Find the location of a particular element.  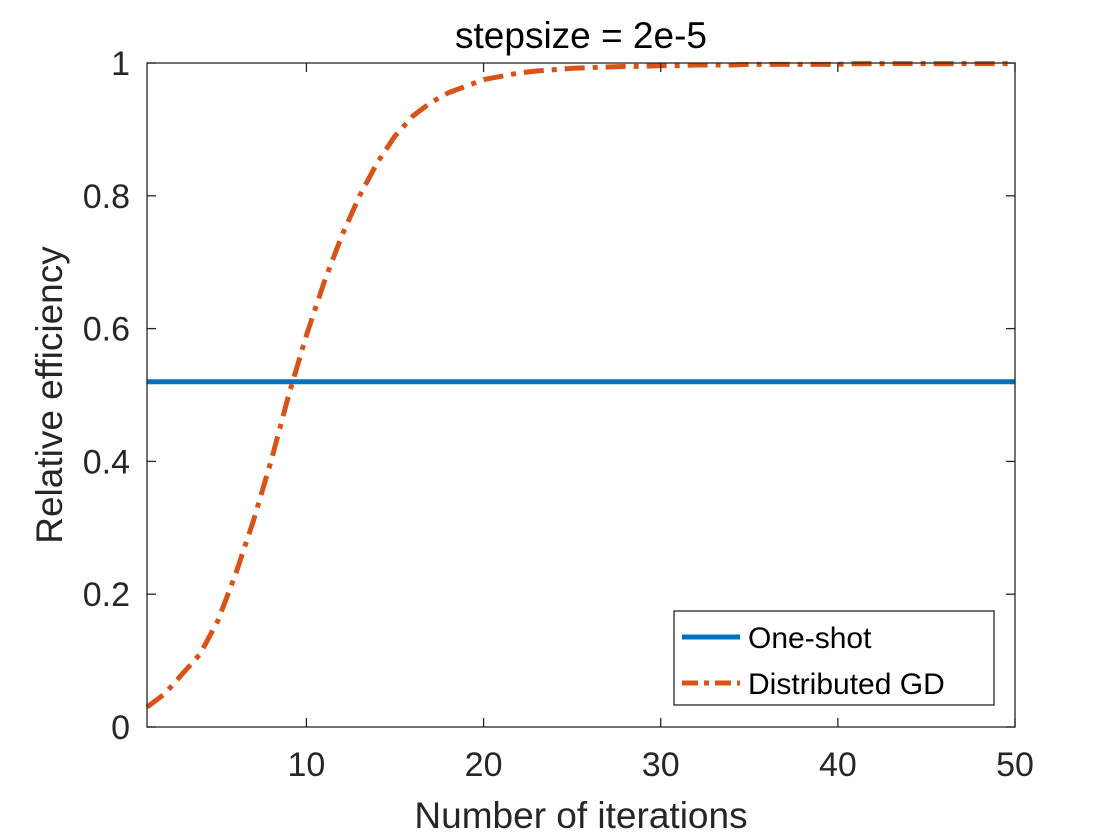

x-tick-label-30: 30 is located at coordinates (661, 765).